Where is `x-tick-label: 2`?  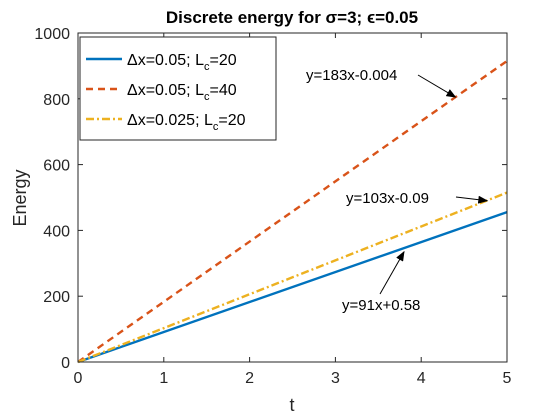
x-tick-label: 2 is located at coordinates (249, 378).